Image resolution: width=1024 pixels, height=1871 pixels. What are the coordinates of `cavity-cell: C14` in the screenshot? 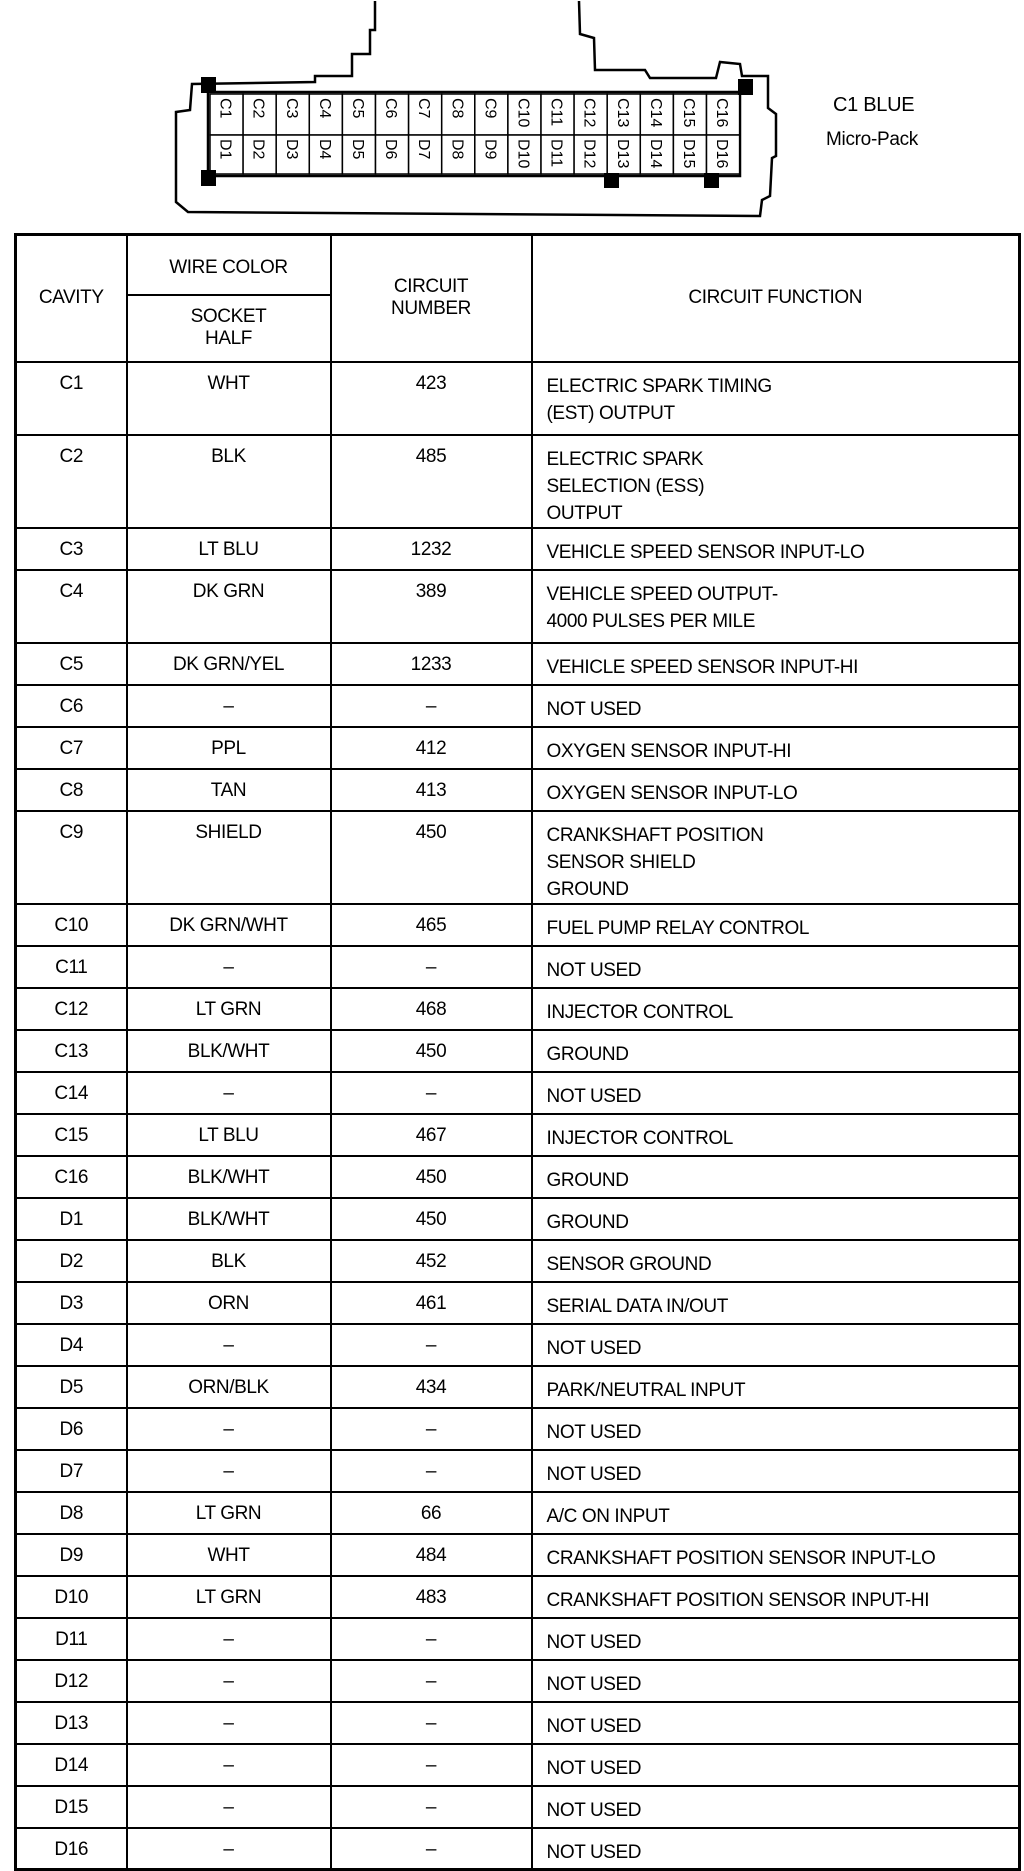 It's located at (71, 1092).